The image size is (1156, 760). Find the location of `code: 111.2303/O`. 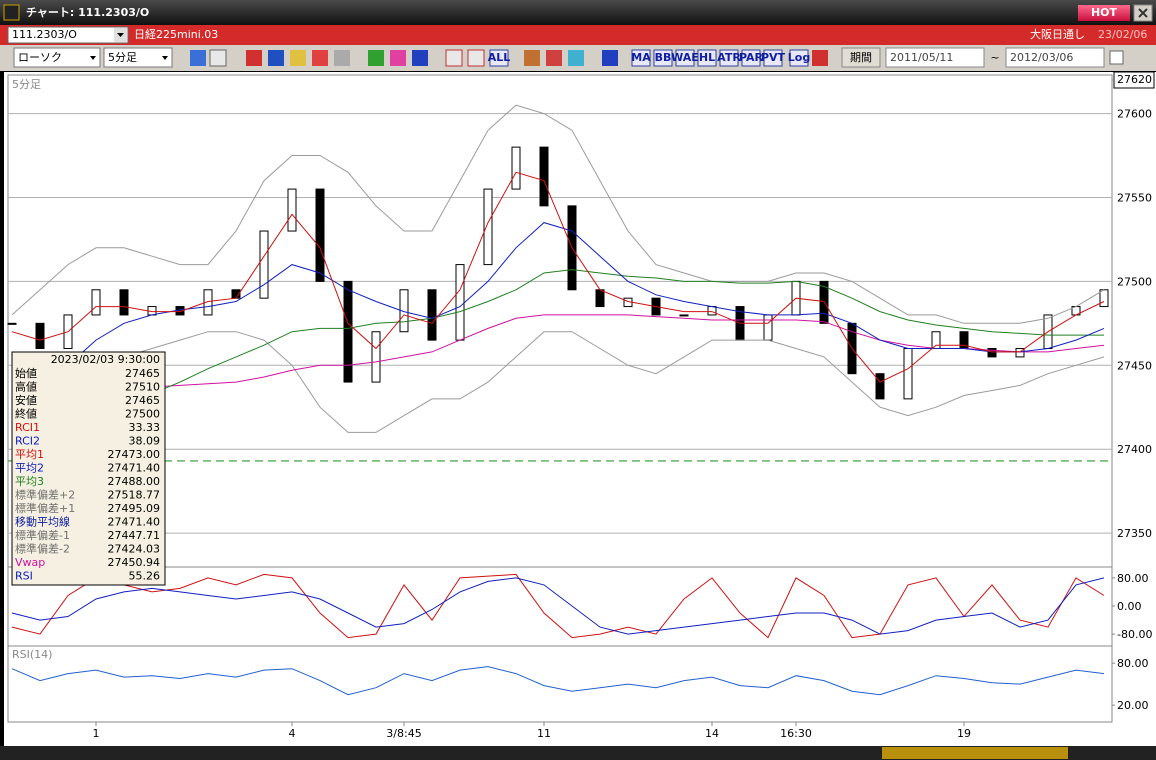

code: 111.2303/O is located at coordinates (44, 34).